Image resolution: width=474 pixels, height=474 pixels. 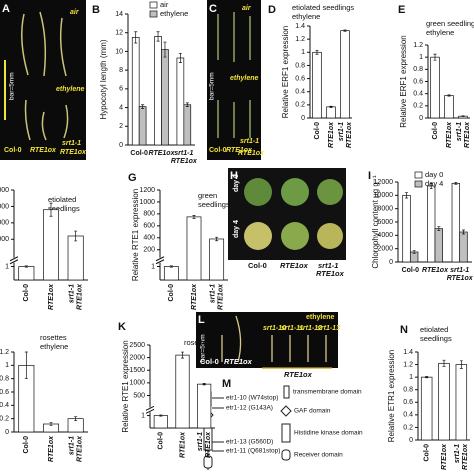 What do you see at coordinates (53, 337) in the screenshot?
I see `chart-title: rosettes` at bounding box center [53, 337].